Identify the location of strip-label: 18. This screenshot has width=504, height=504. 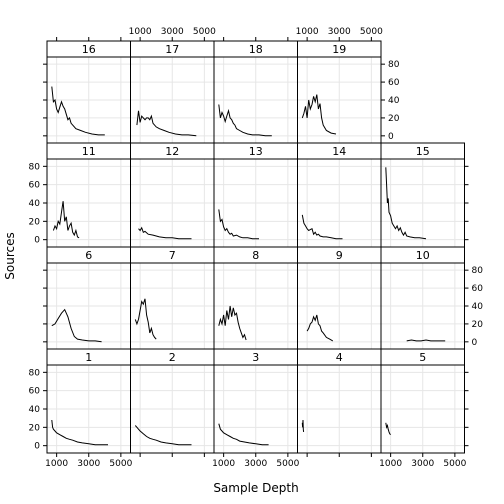
(256, 49).